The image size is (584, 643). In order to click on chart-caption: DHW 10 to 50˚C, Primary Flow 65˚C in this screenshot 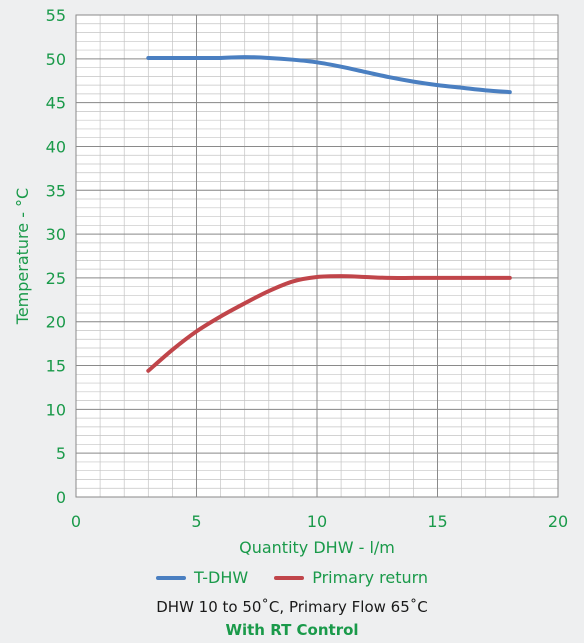, I will do `click(292, 607)`.